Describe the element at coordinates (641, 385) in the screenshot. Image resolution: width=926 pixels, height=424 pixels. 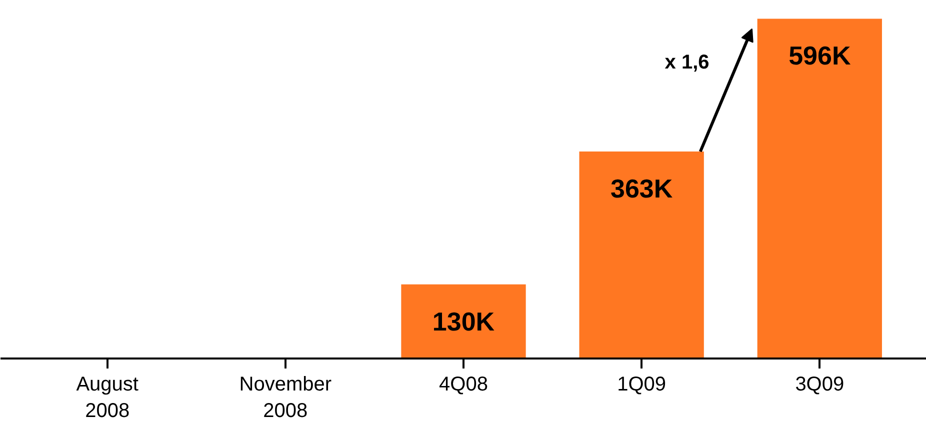
I see `x-tick-label: 1Q09` at that location.